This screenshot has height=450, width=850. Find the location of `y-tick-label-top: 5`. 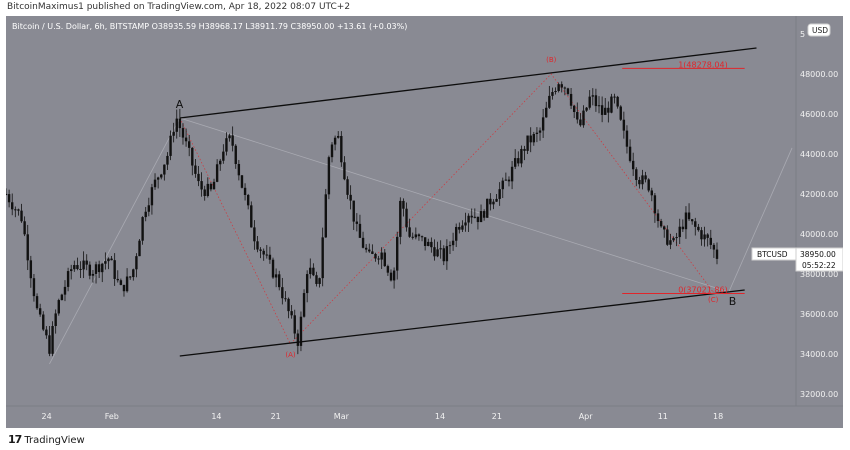

y-tick-label-top: 5 is located at coordinates (802, 34).